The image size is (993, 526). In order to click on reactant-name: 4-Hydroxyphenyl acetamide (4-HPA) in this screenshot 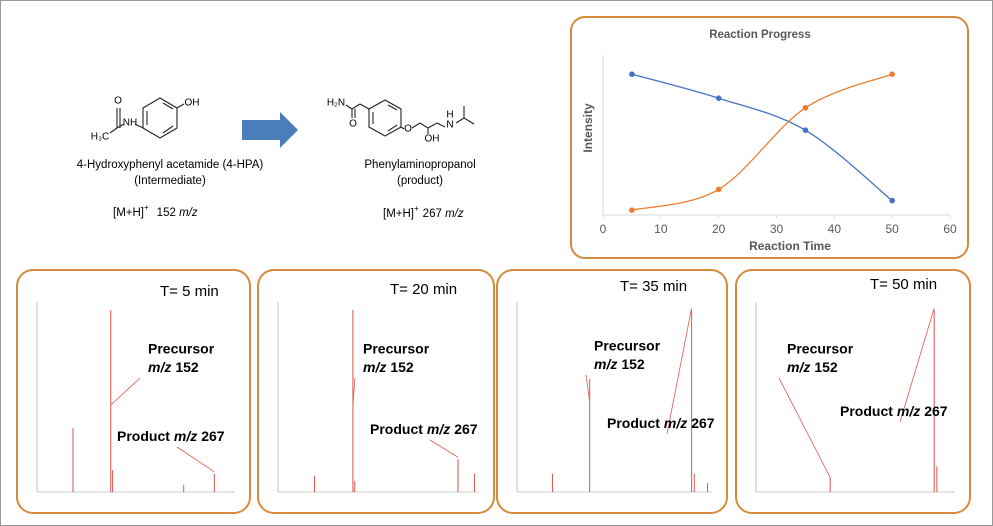, I will do `click(170, 165)`.